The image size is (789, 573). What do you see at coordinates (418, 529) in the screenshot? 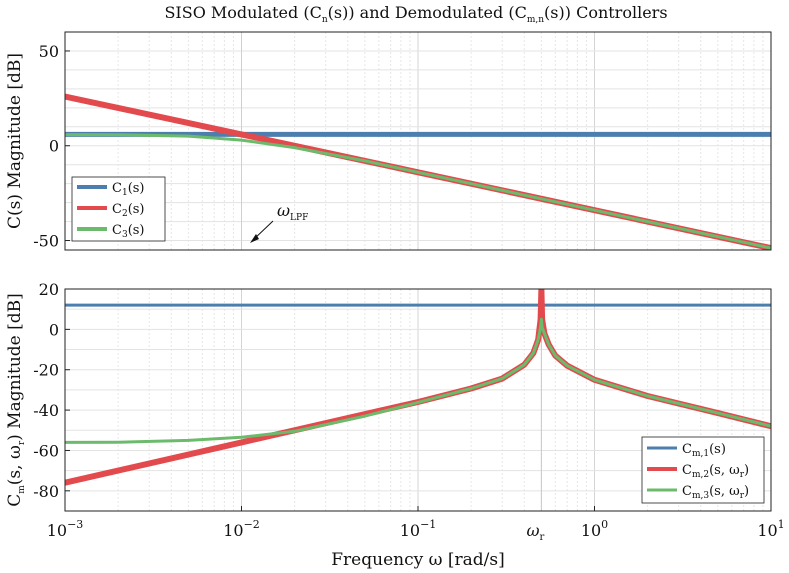
I see `tick-label-x: 10⁻¹` at bounding box center [418, 529].